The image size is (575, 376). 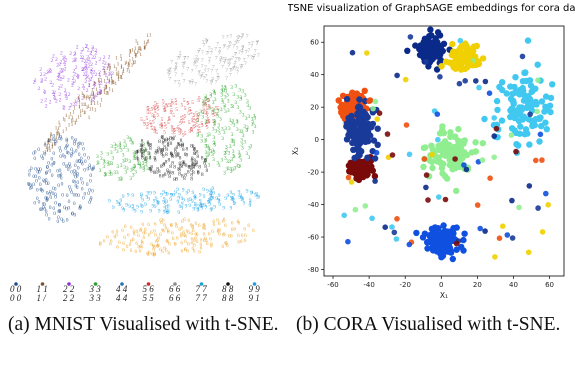 I want to click on y-tick-label: -80, so click(x=313, y=270).